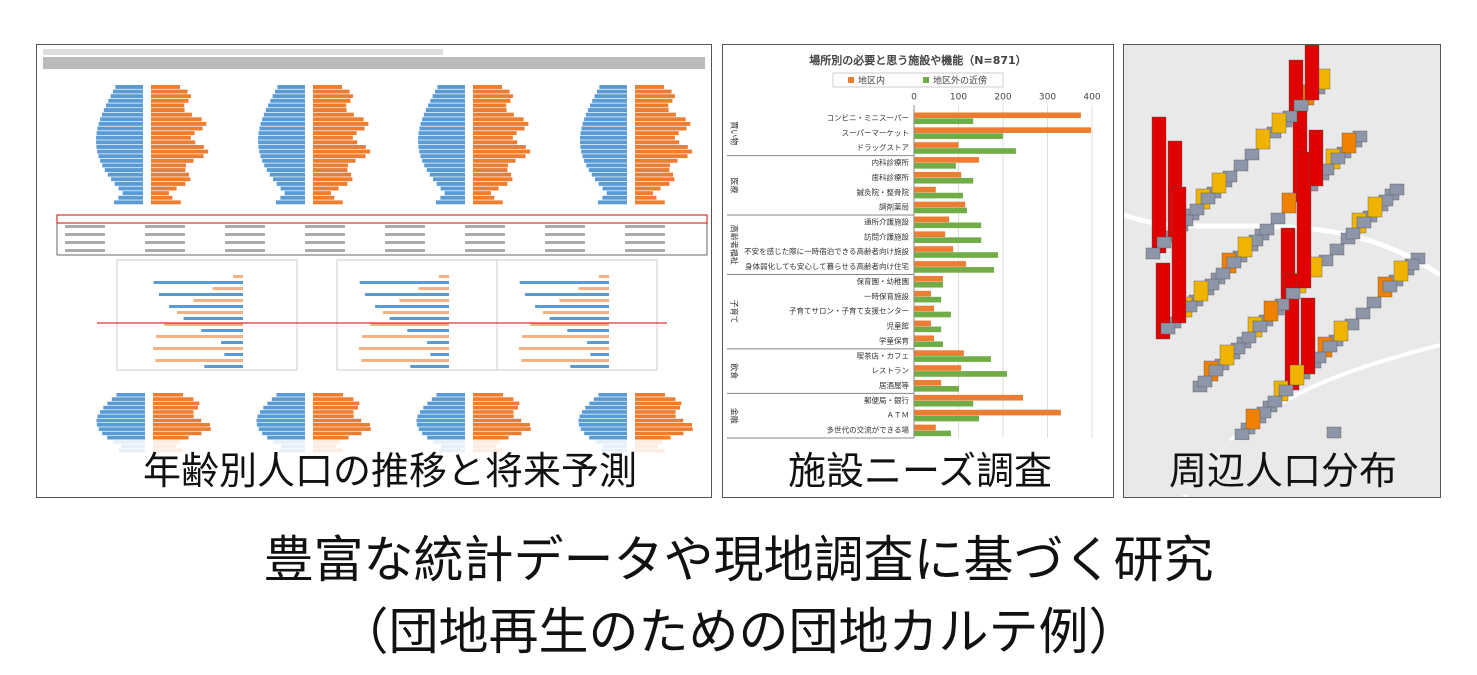  I want to click on main-caption: （団地再生のための団地カルテ例）, so click(738, 632).